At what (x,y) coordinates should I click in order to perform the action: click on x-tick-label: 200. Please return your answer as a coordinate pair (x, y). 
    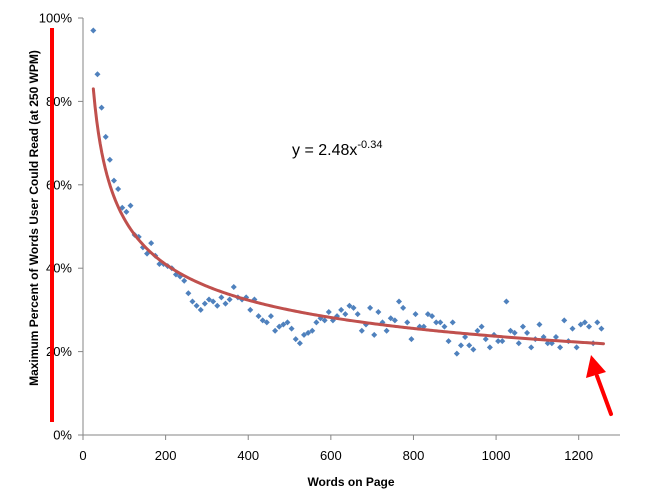
    Looking at the image, I should click on (166, 455).